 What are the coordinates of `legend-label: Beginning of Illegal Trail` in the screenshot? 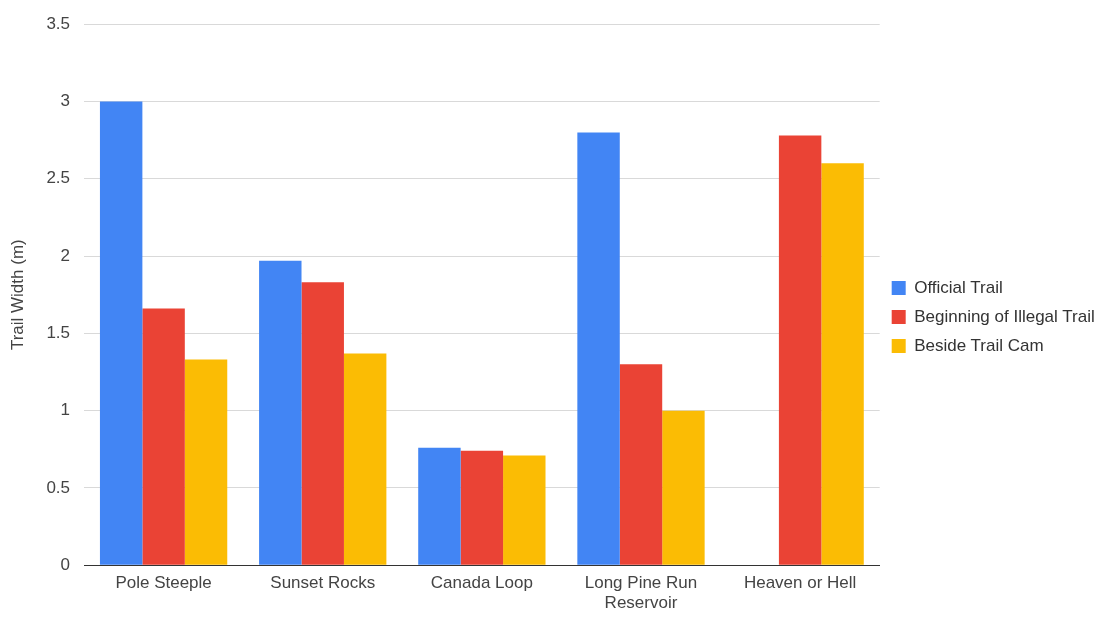 It's located at (1004, 316).